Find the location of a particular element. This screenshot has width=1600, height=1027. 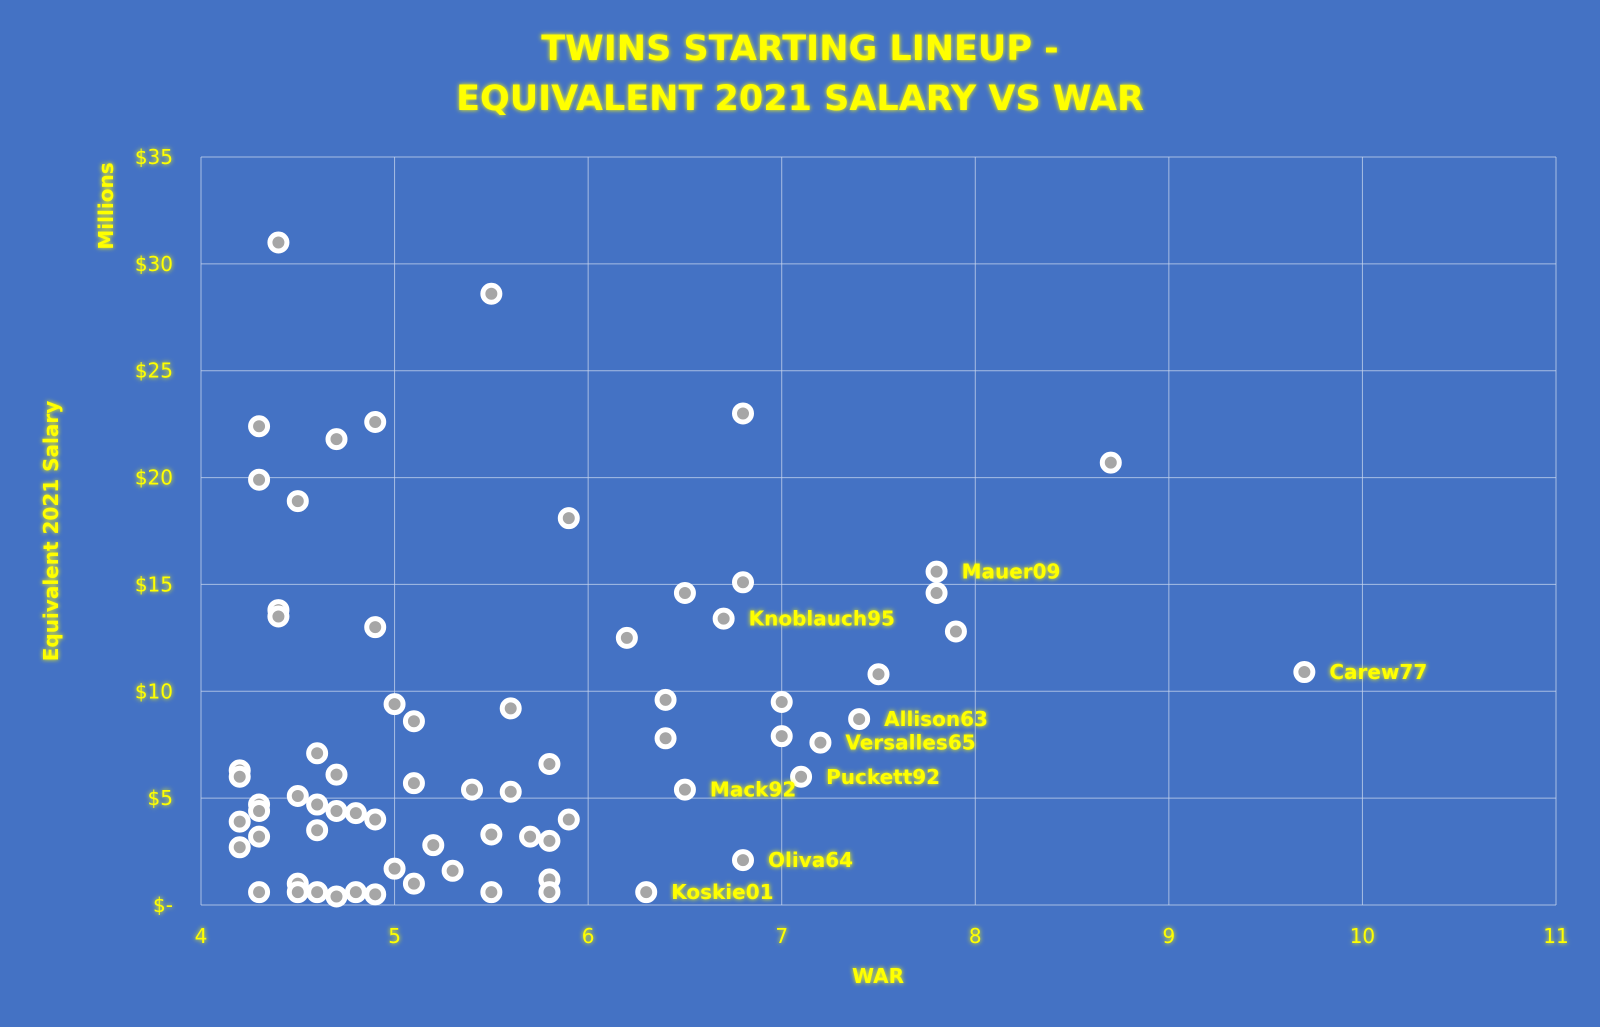

data-label: Puckett92 is located at coordinates (883, 777).